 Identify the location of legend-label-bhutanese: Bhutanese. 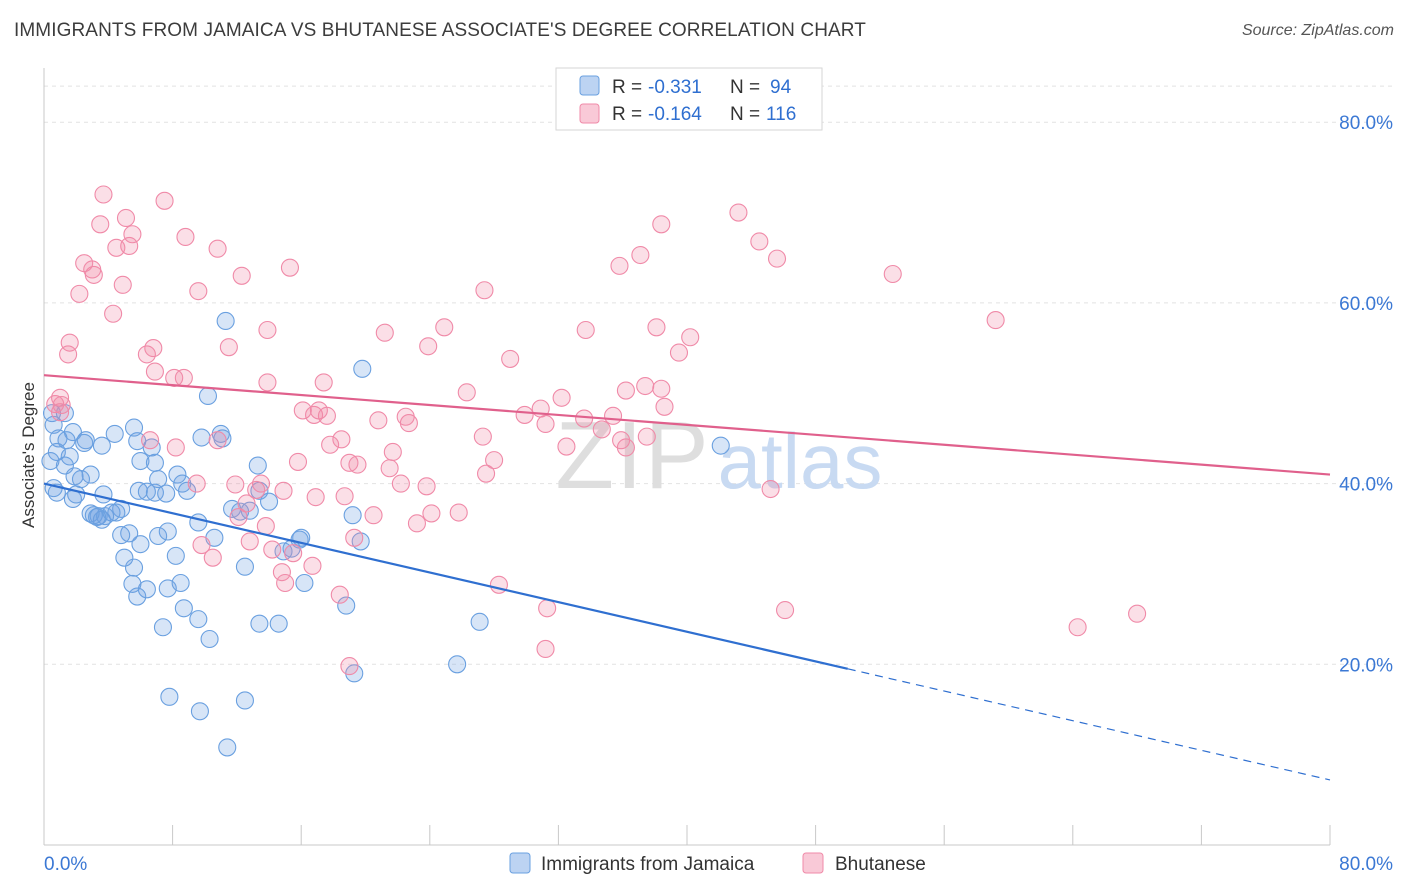
(880, 864).